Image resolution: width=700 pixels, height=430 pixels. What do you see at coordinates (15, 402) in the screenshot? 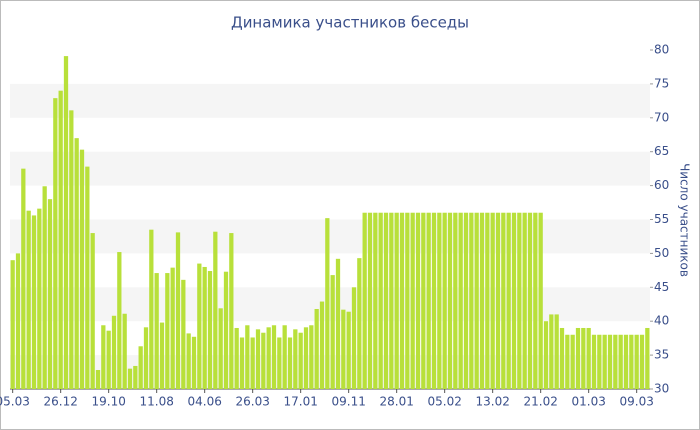
I see `x-tick-label: 05.03` at bounding box center [15, 402].